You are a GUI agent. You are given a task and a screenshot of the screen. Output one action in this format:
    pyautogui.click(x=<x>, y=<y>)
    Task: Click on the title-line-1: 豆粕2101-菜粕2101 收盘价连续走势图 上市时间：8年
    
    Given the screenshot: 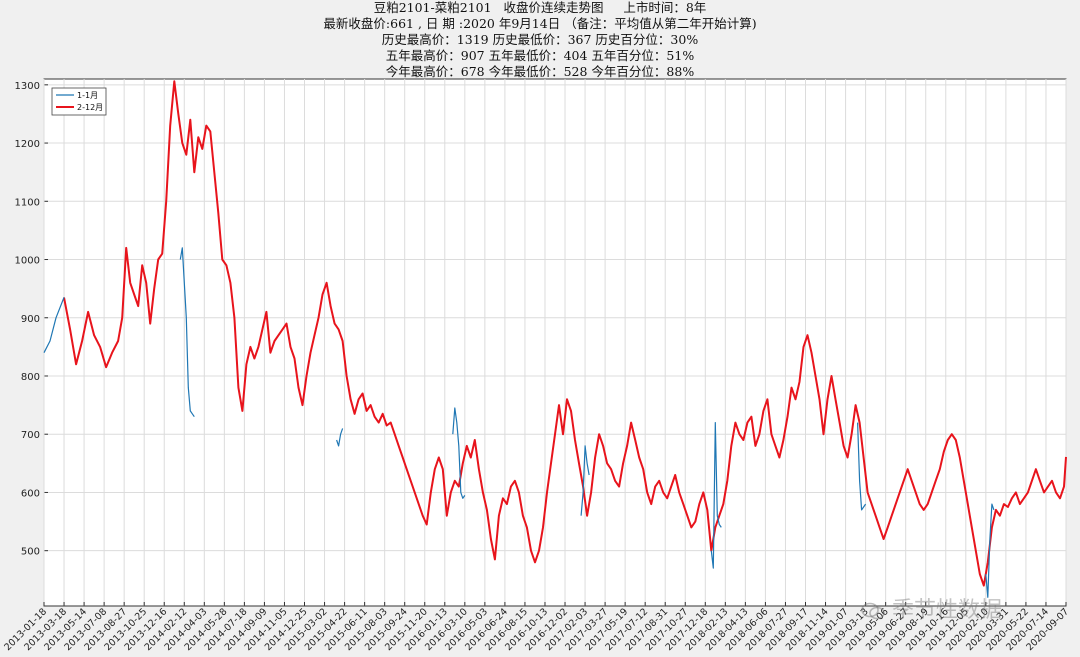 What is the action you would take?
    pyautogui.click(x=540, y=7)
    